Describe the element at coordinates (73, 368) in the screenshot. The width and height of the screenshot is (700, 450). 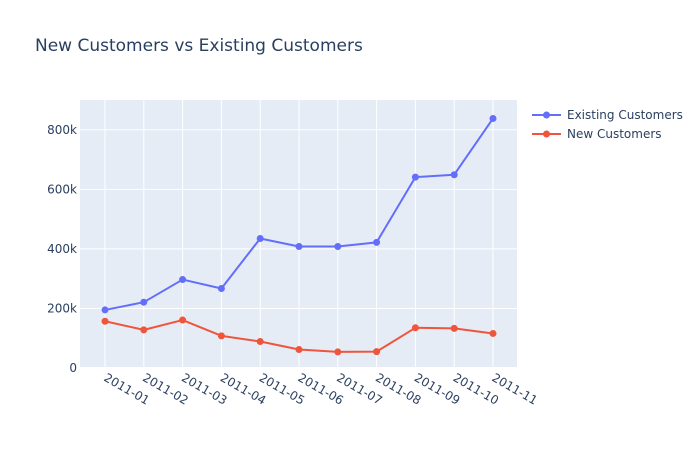
I see `y-tick-label: 0` at that location.